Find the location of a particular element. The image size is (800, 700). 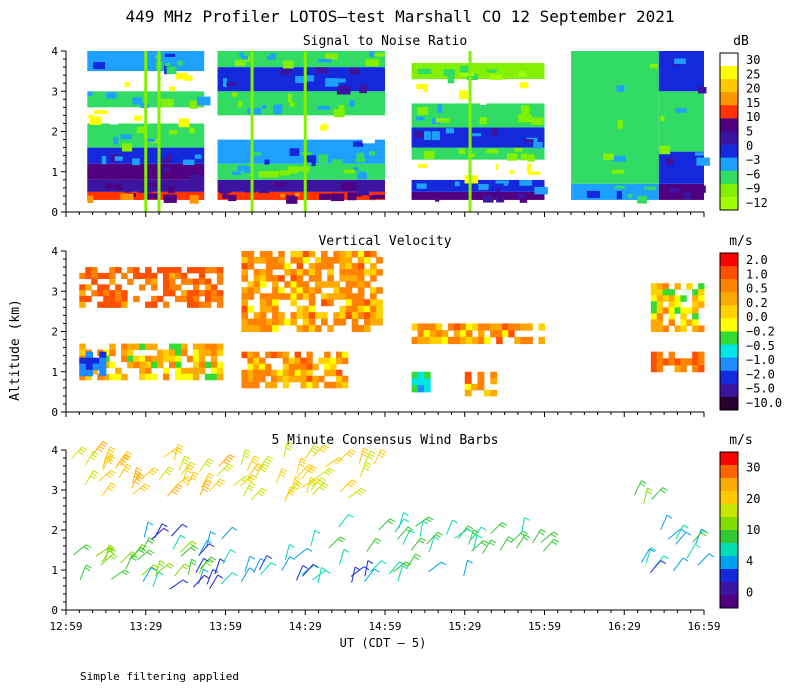

colorbar-frame is located at coordinates (729, 331).